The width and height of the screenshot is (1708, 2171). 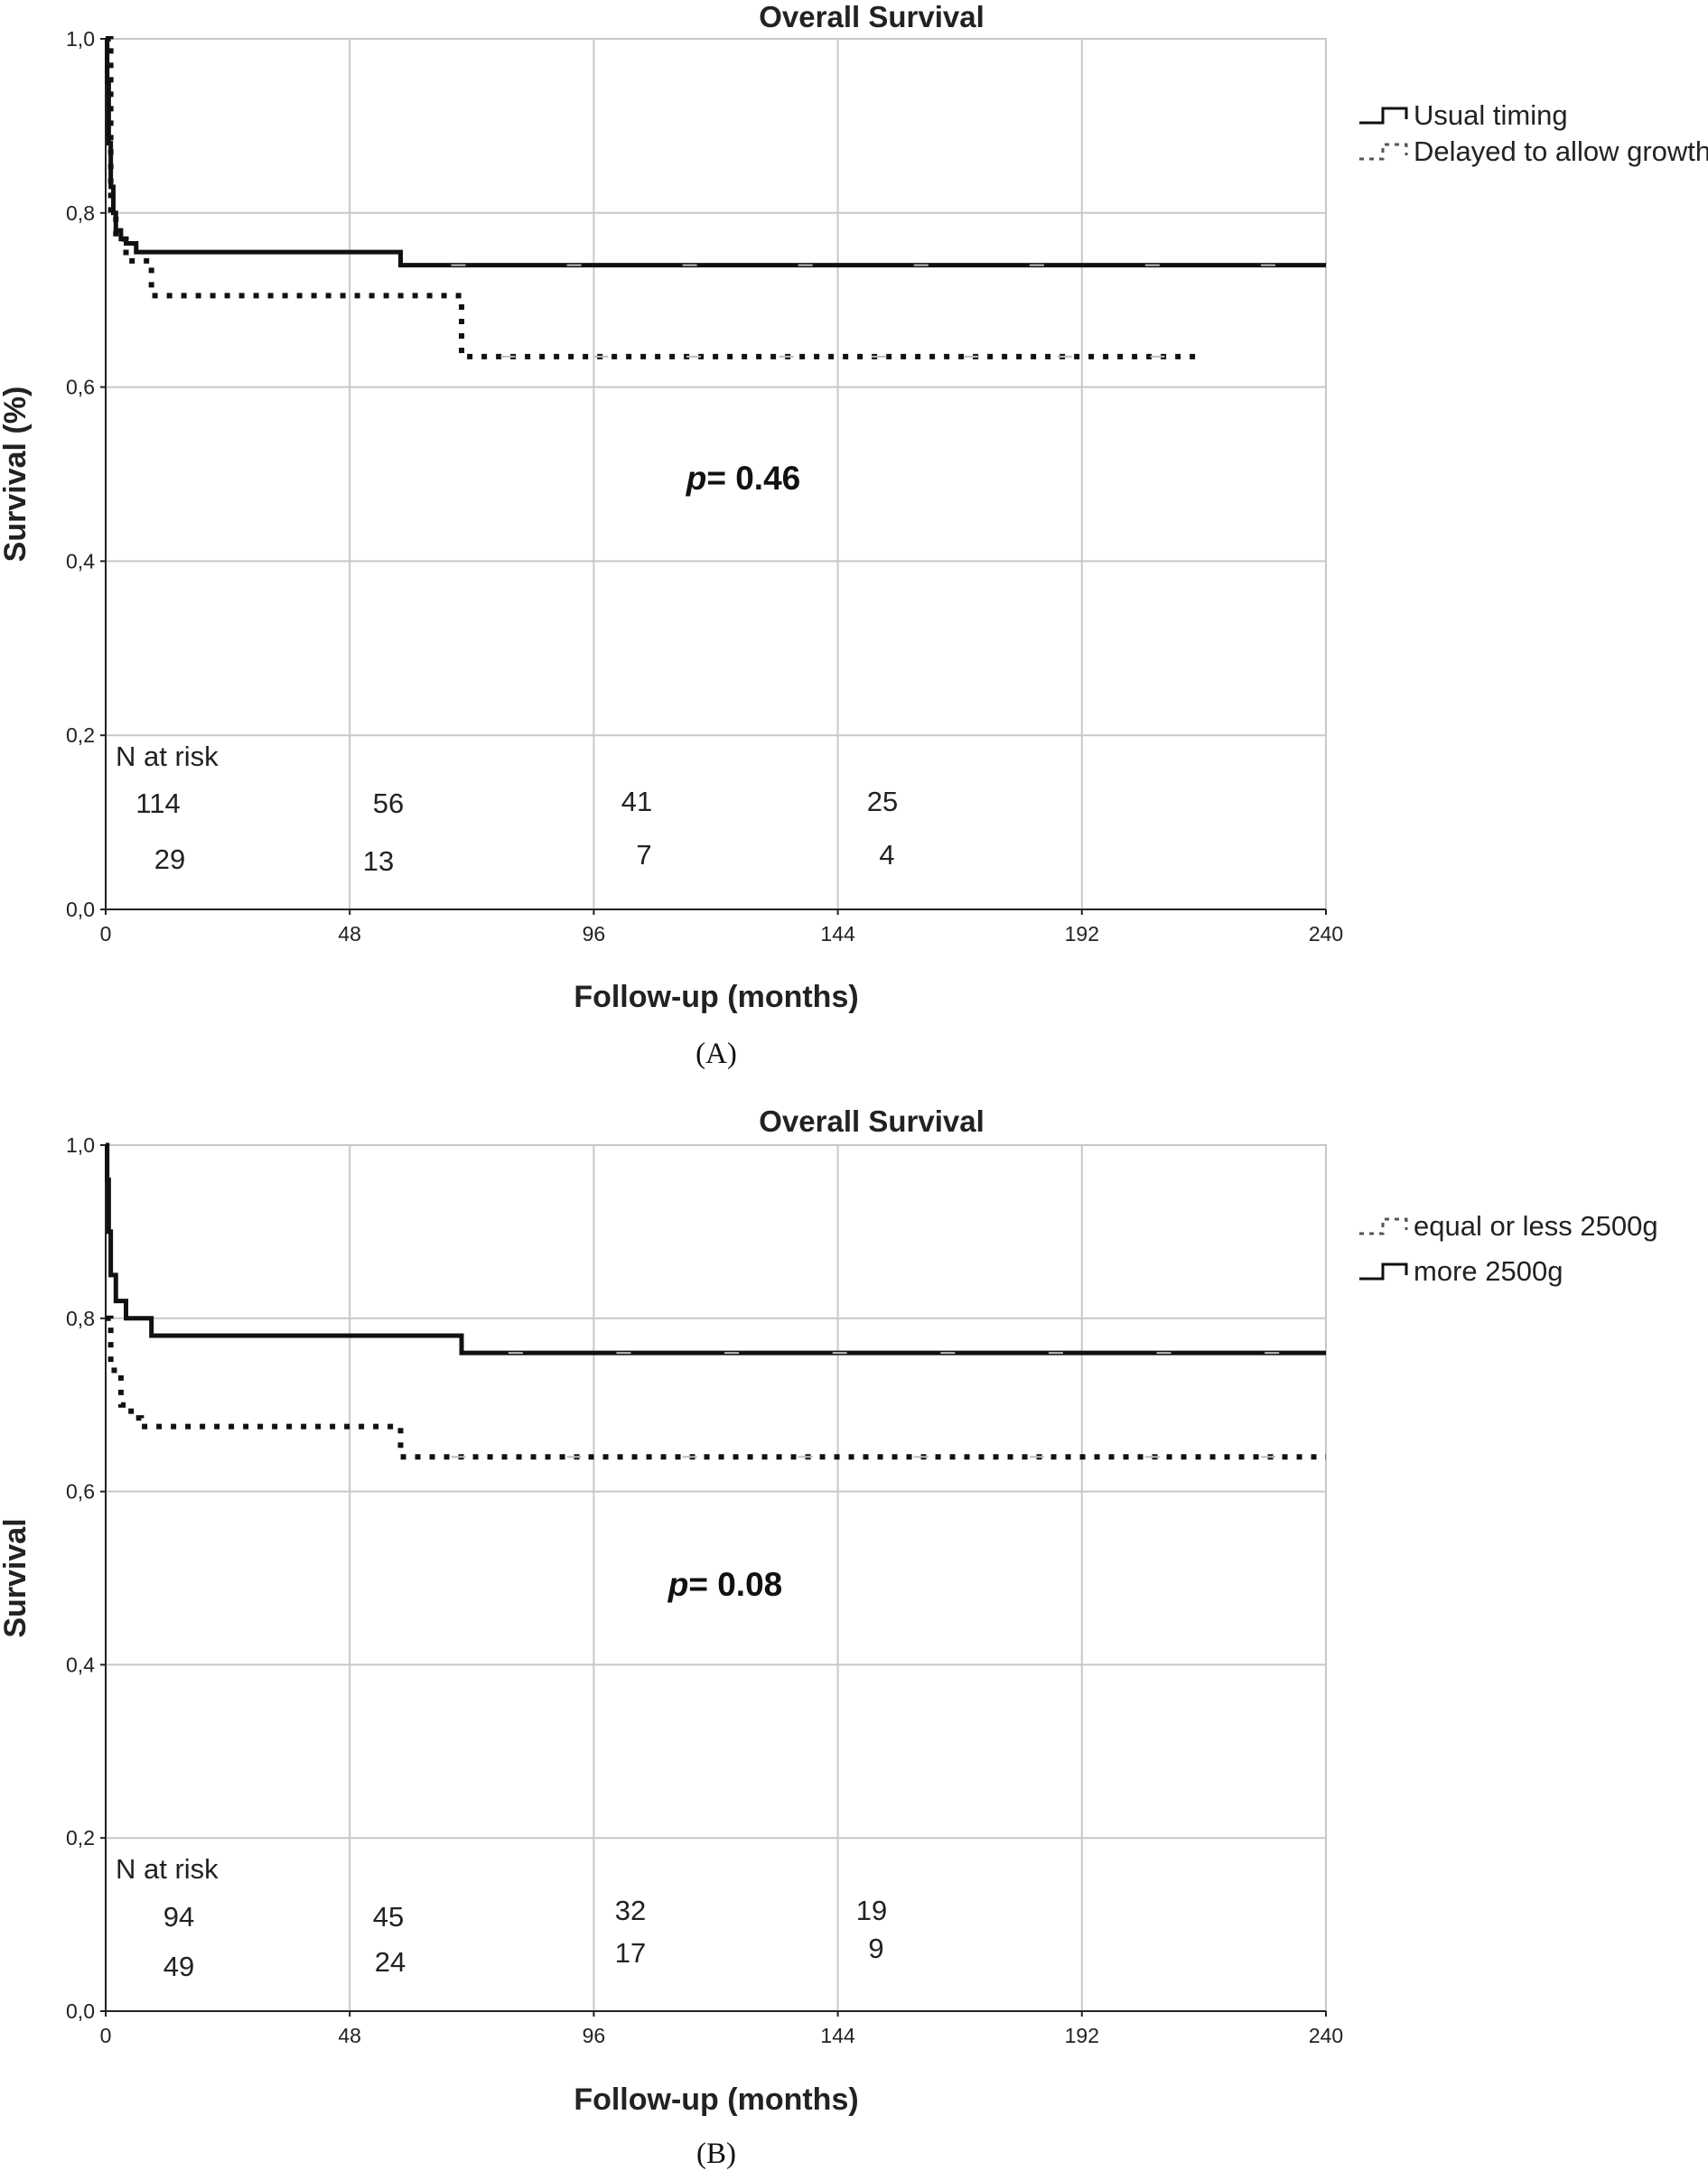 What do you see at coordinates (715, 1249) in the screenshot?
I see `survival-curve-solid` at bounding box center [715, 1249].